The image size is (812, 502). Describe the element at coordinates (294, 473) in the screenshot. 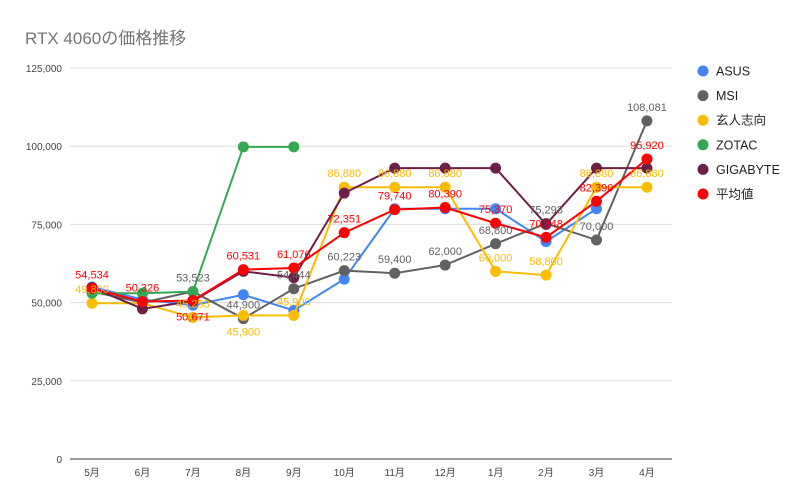

I see `x-tick-label: 9月` at that location.